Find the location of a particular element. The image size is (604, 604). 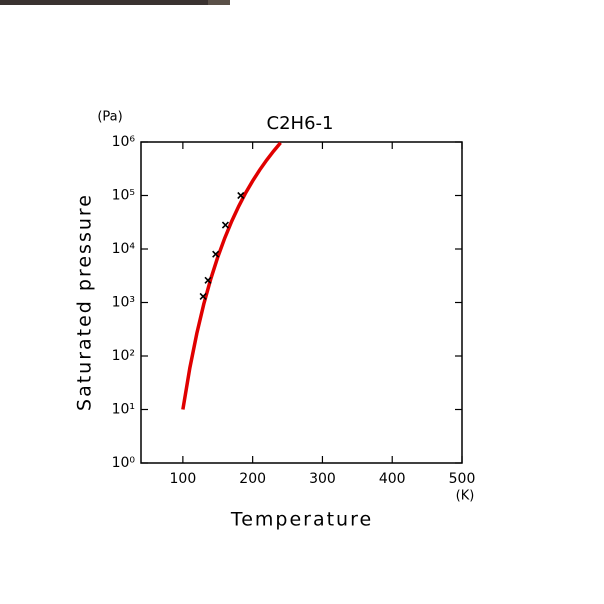

y-axis-label: Saturated pressure is located at coordinates (85, 302).